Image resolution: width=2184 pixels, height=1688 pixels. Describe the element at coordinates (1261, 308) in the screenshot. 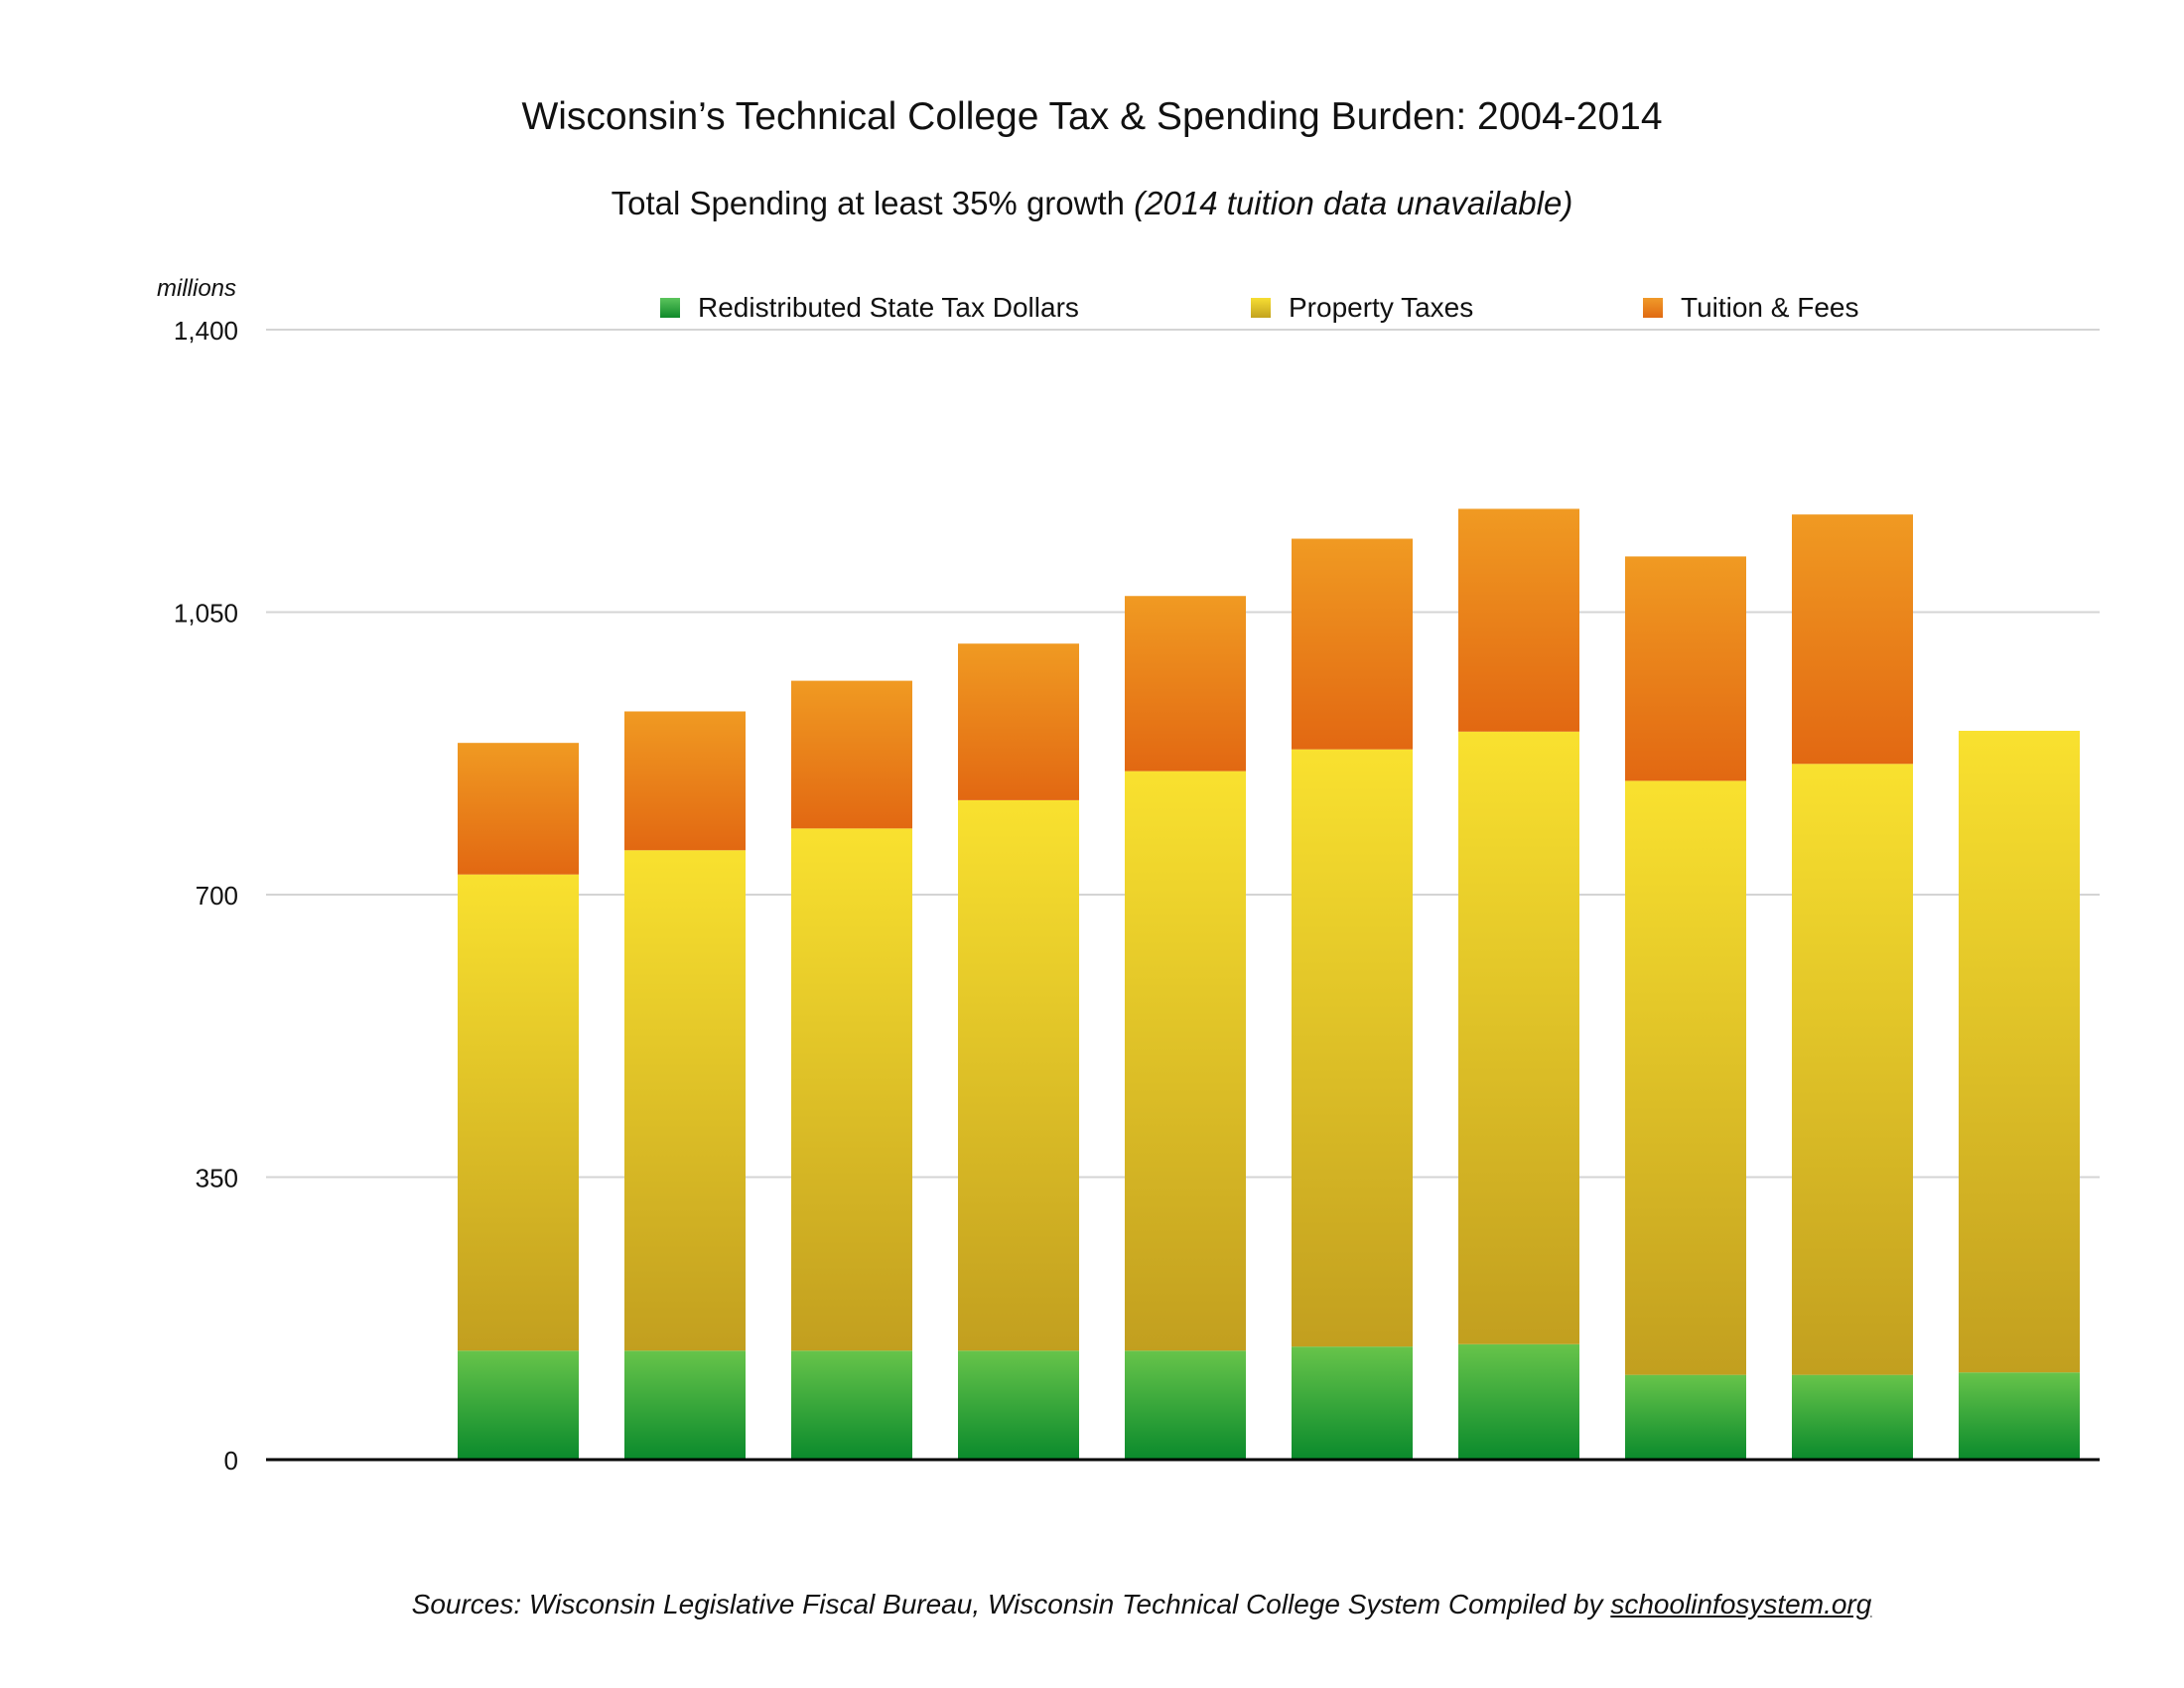

I see `legend-swatch-property` at that location.